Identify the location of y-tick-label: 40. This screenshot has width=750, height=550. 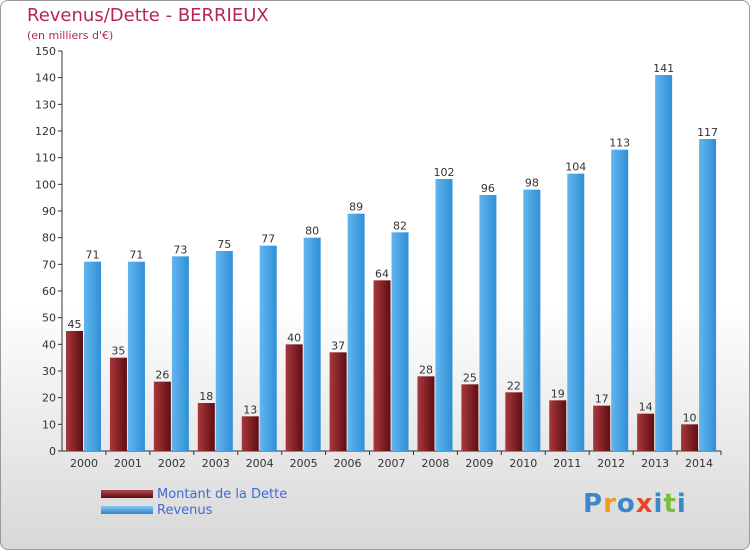
(49, 344).